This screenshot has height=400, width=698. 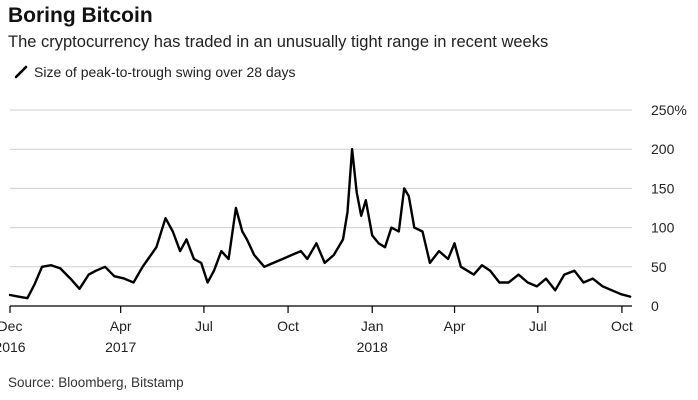 What do you see at coordinates (372, 347) in the screenshot?
I see `x-tick-year-4: 2018` at bounding box center [372, 347].